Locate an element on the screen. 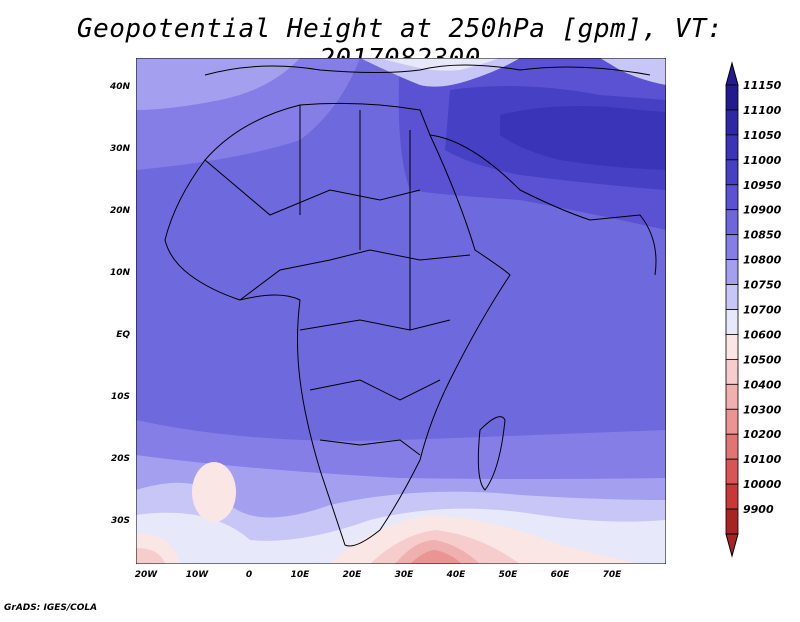 Image resolution: width=800 pixels, height=622 pixels. colorbar-label: 10500 is located at coordinates (762, 359).